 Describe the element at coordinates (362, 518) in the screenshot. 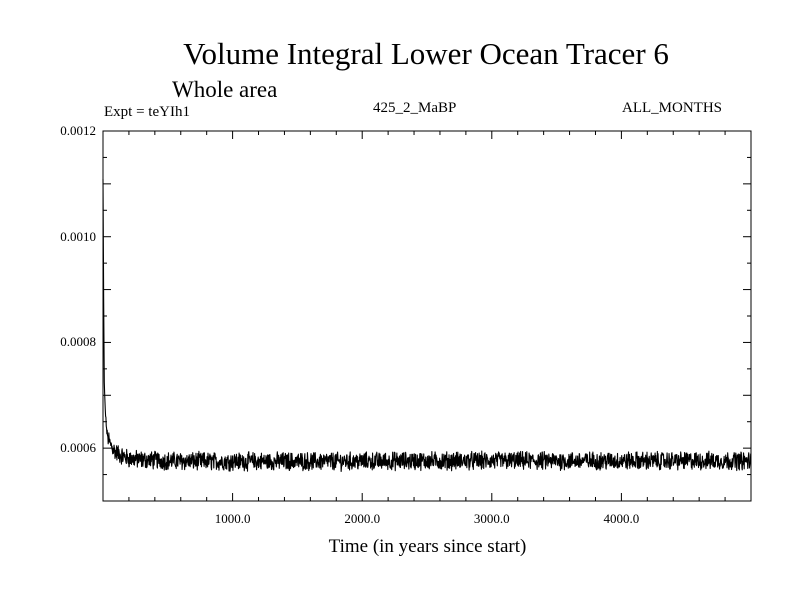

I see `x-tick-label: 2000.0` at that location.